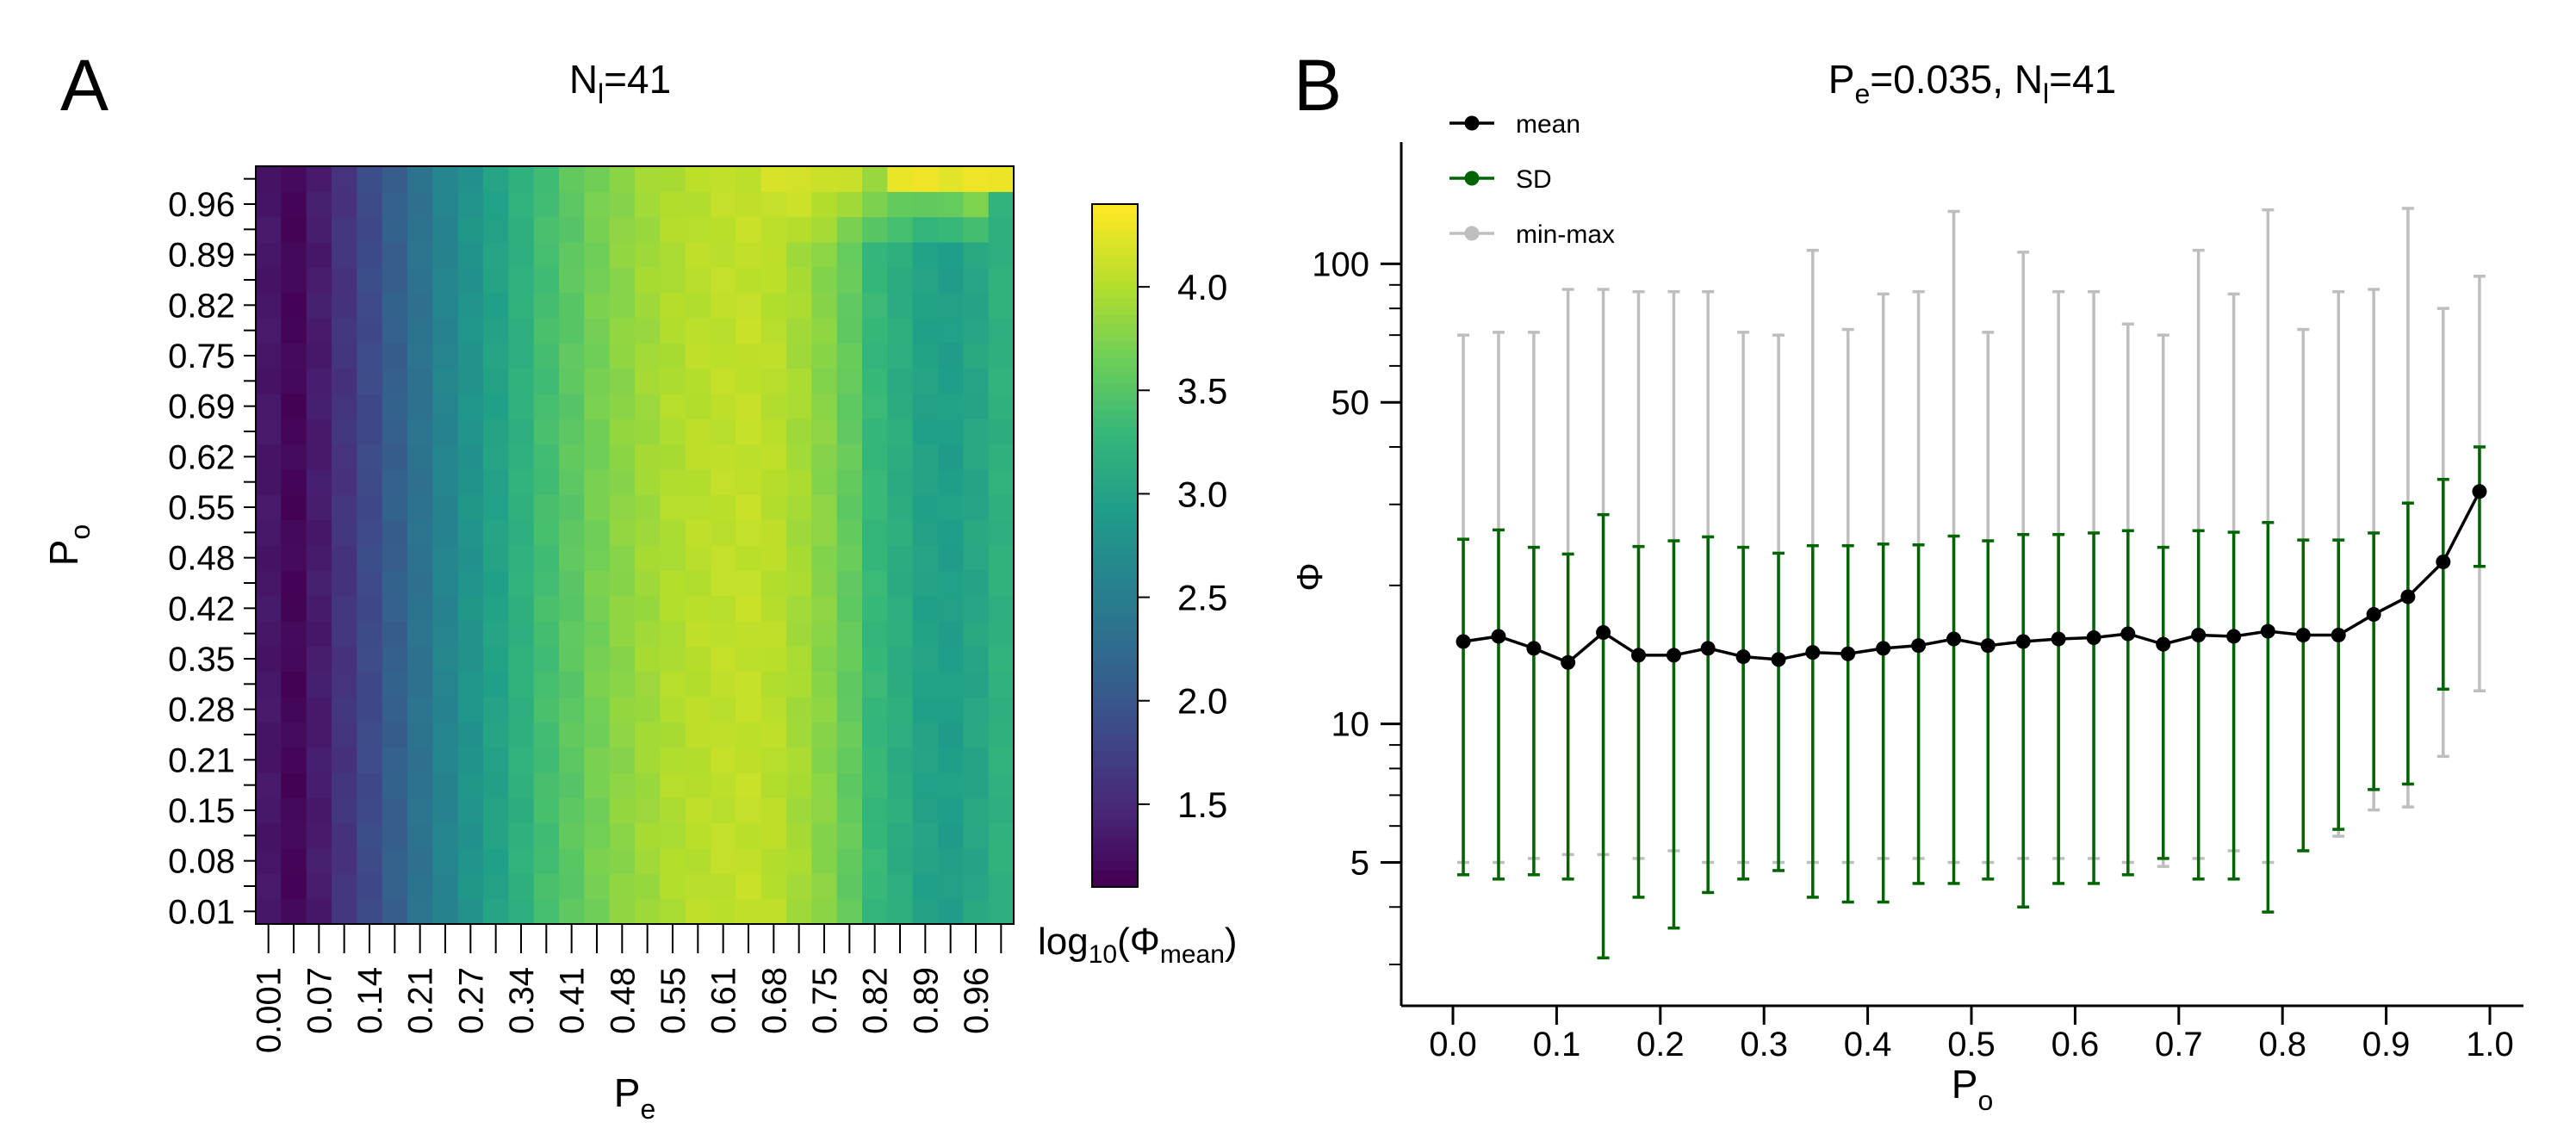 Image resolution: width=2576 pixels, height=1141 pixels. What do you see at coordinates (774, 1001) in the screenshot?
I see `heatmap-x-tick-label: 0.68` at bounding box center [774, 1001].